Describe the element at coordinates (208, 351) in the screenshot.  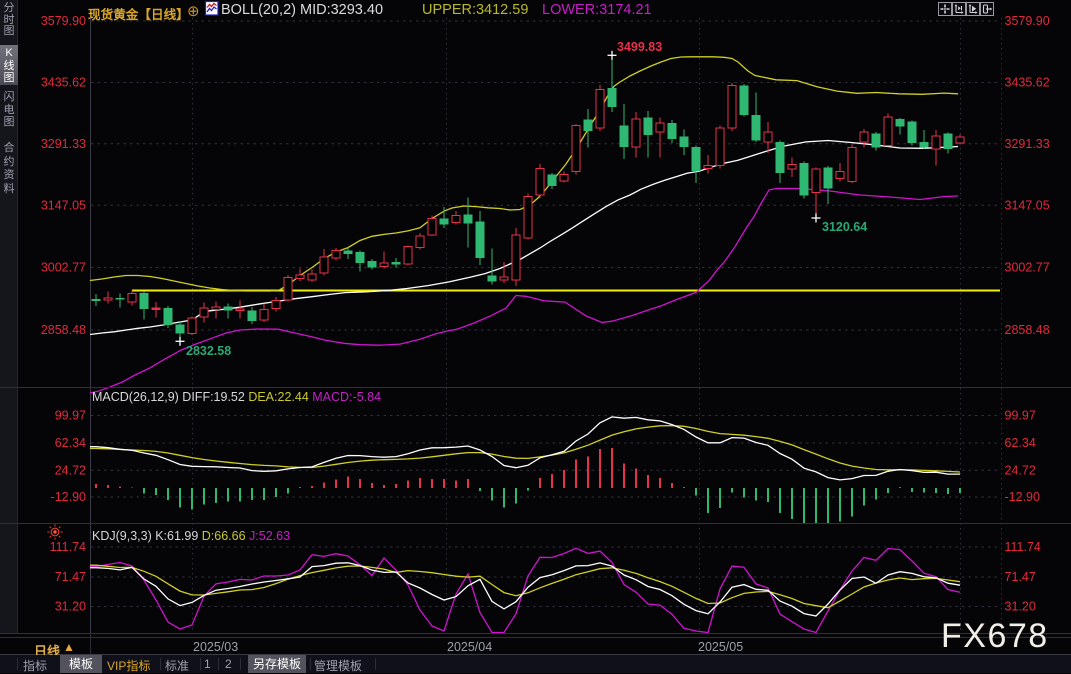
I see `svg-text: 2832.58` at that location.